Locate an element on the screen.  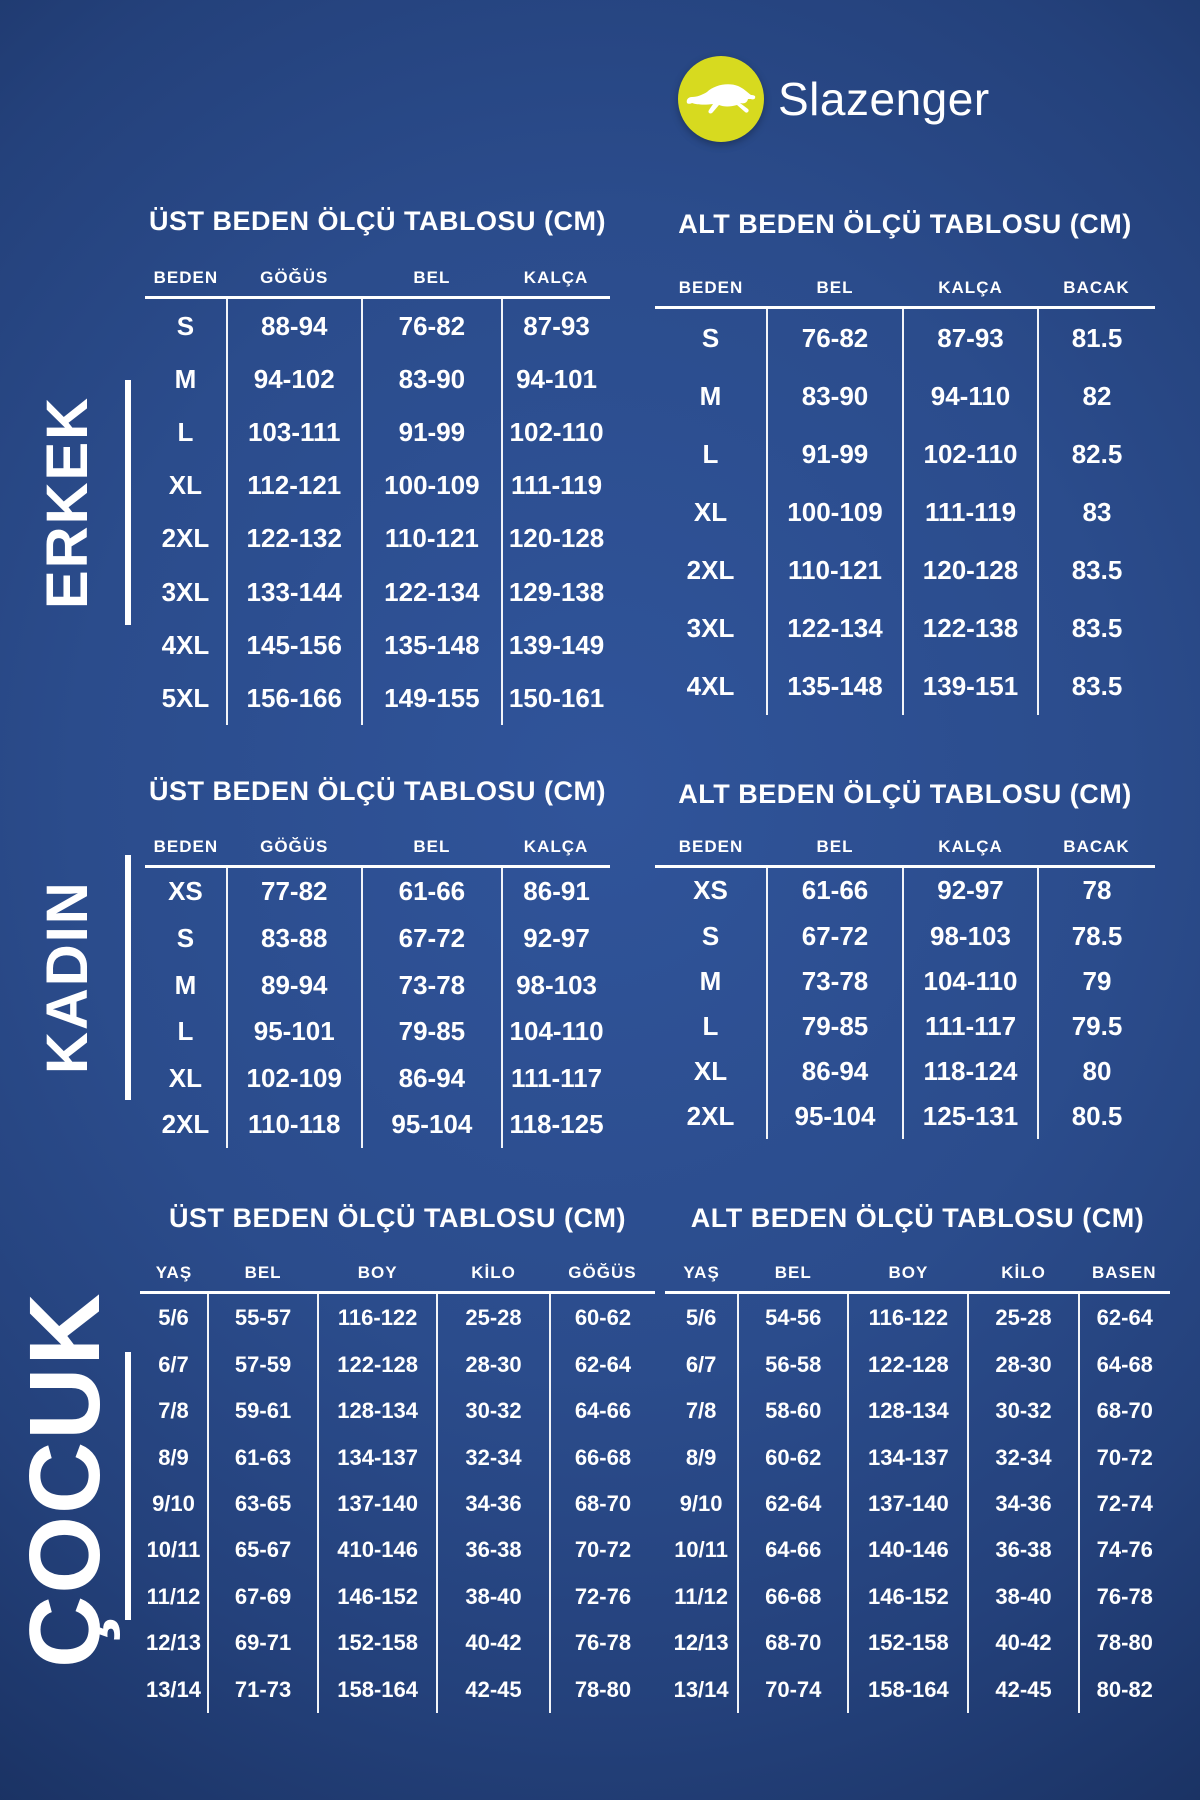
column-header: BOY is located at coordinates (378, 1273).